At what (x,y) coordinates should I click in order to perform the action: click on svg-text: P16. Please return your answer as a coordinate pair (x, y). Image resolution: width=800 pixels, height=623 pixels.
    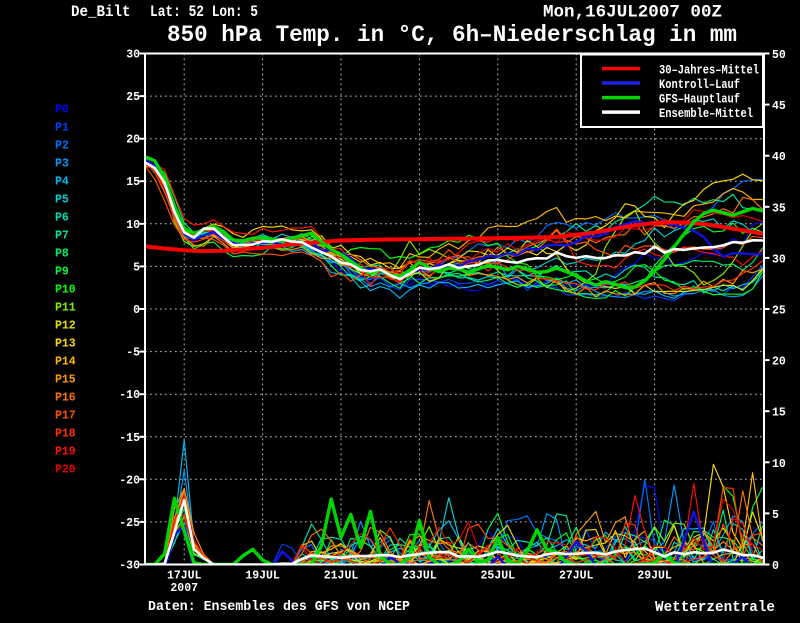
    Looking at the image, I should click on (65, 398).